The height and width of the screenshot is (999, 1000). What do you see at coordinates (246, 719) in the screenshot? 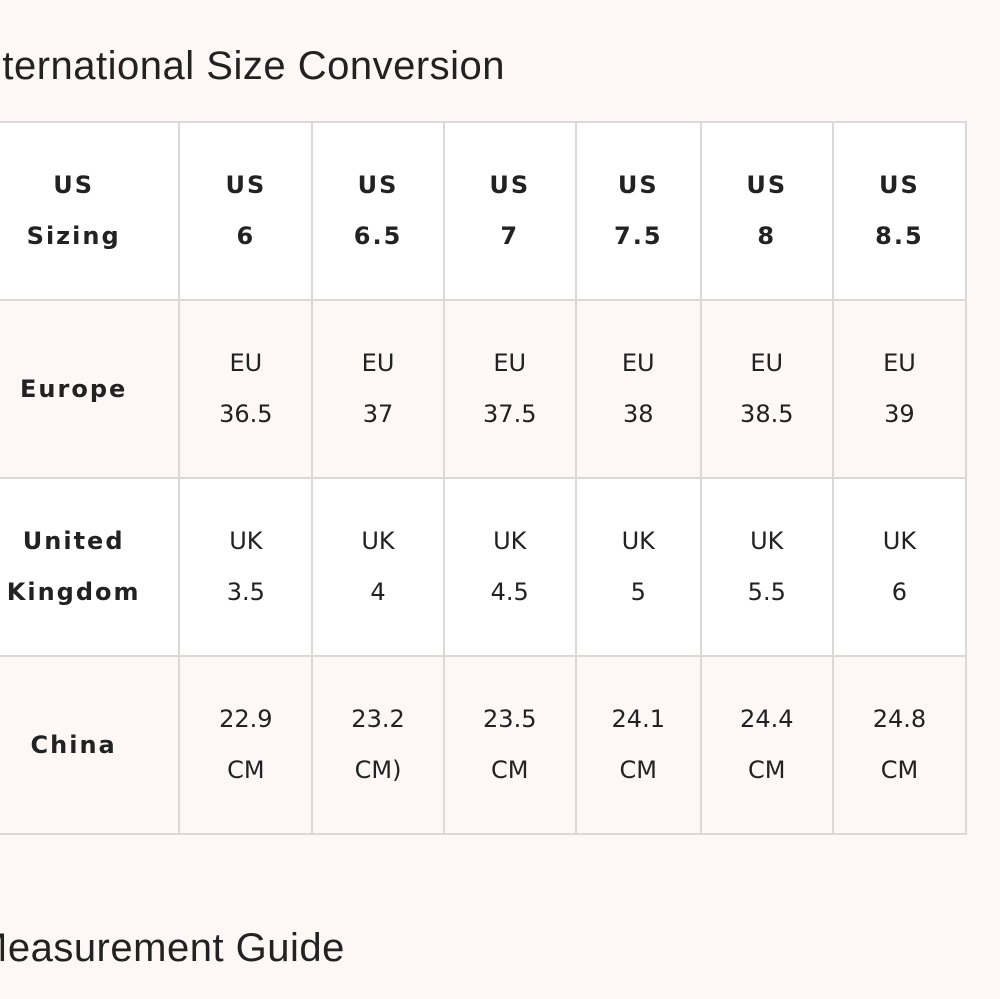
I see `size-cell-line: 22.9` at bounding box center [246, 719].